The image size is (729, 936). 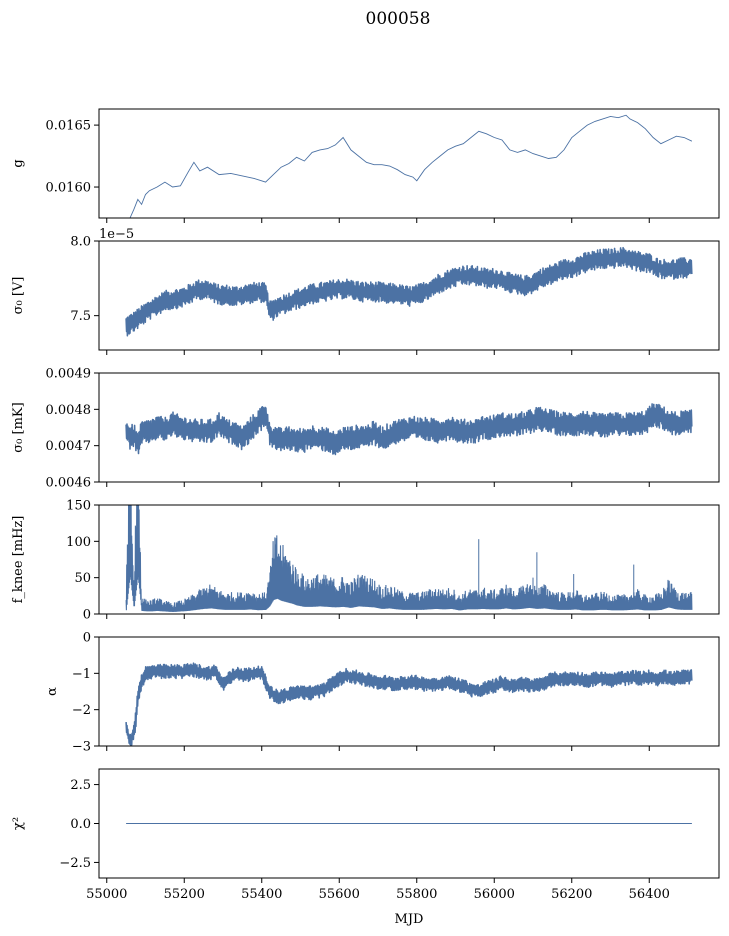 I want to click on y-tick-label: −2, so click(x=81, y=710).